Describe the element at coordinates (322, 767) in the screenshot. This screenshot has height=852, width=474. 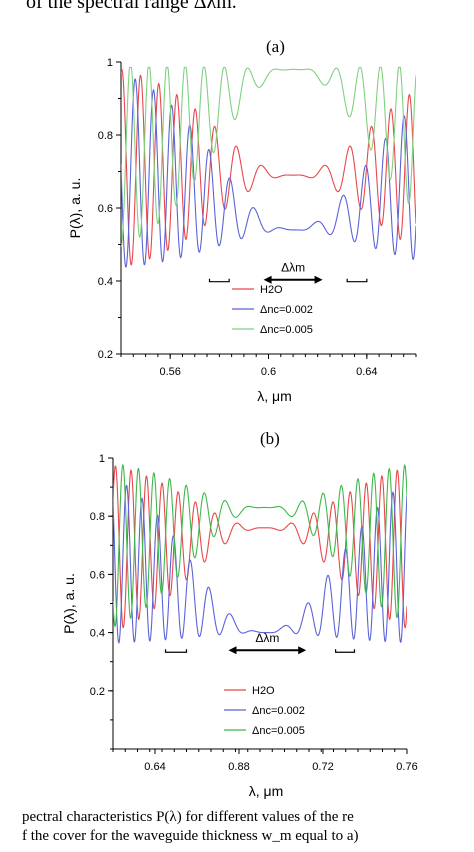
I see `x-tick-label: 0.72` at that location.